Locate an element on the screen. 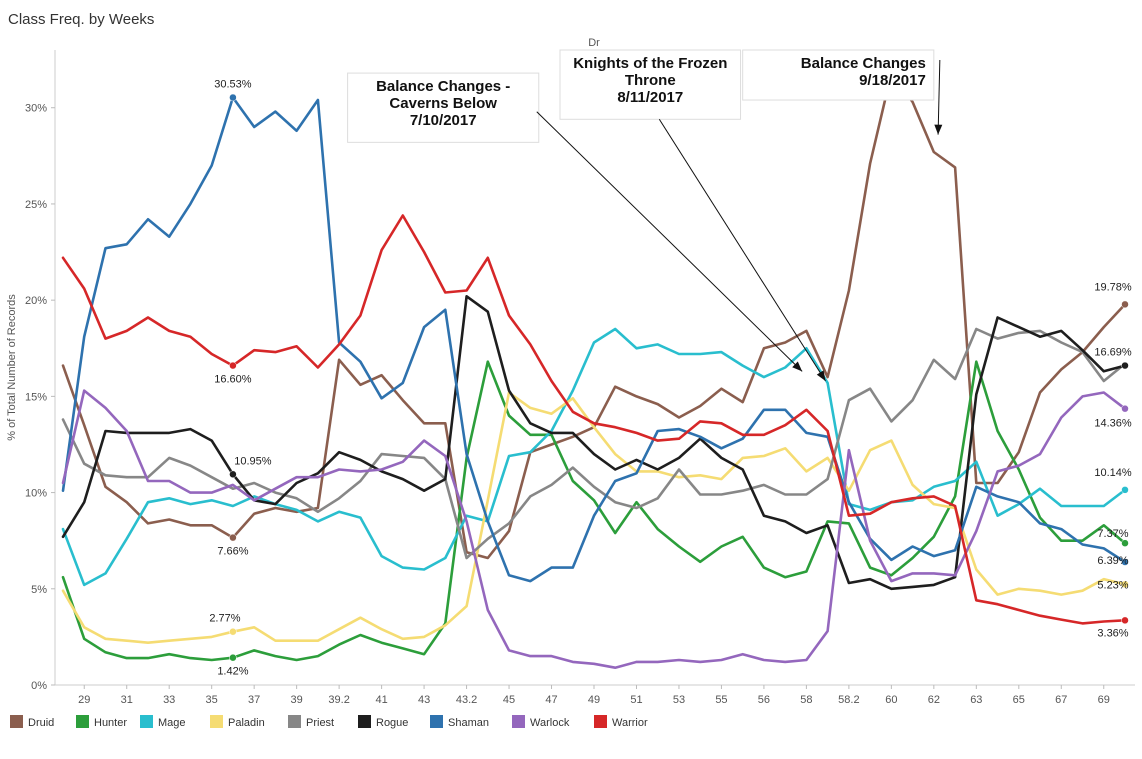 This screenshot has width=1142, height=759. x-tick-label: 60 is located at coordinates (891, 700).